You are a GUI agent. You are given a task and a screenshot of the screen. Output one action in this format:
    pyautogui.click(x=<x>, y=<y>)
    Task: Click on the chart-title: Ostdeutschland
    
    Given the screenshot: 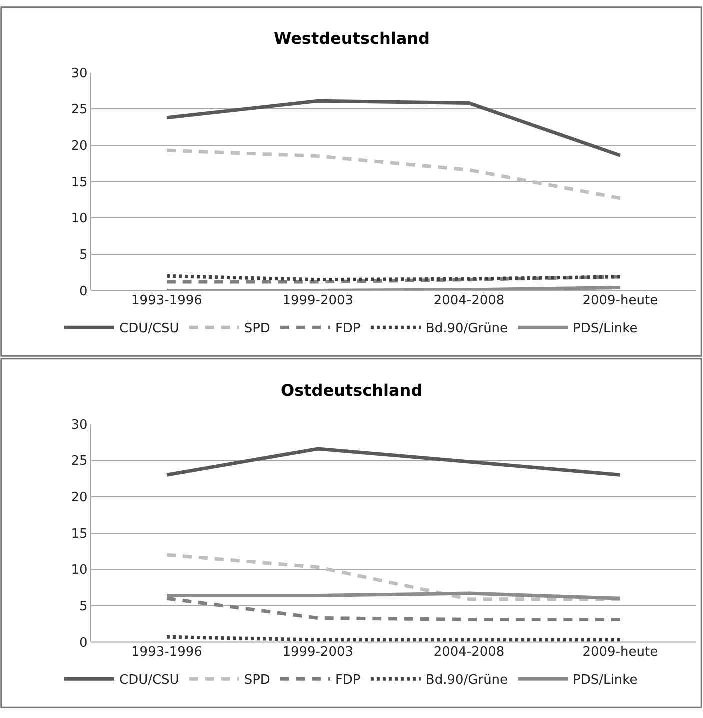 What is the action you would take?
    pyautogui.click(x=352, y=390)
    